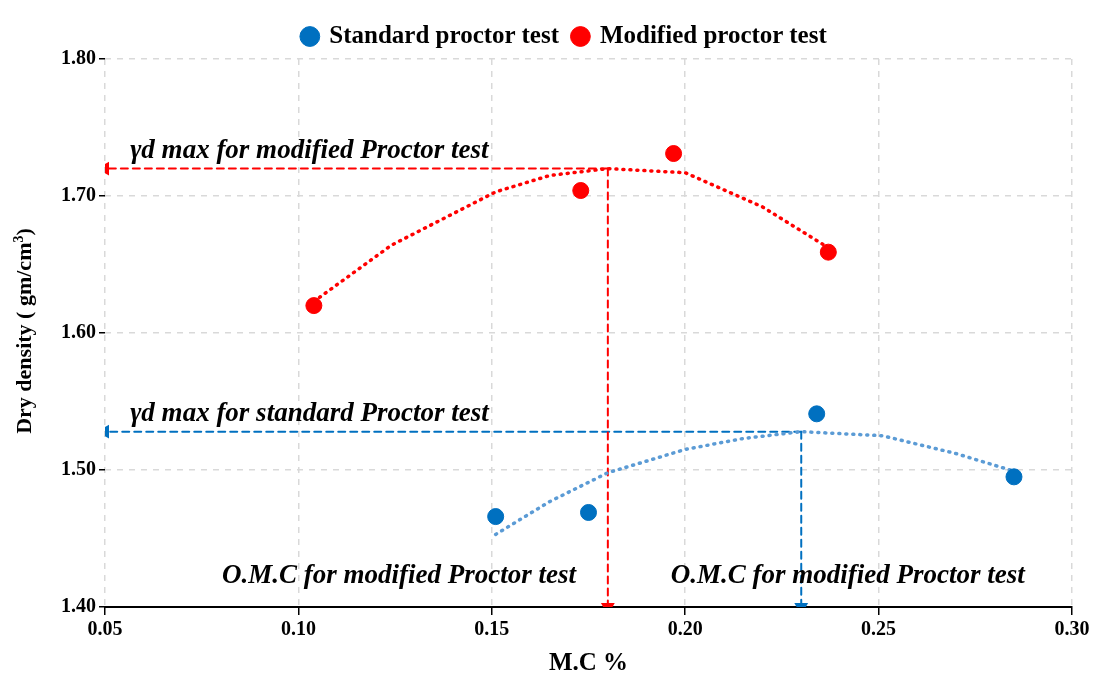 The width and height of the screenshot is (1098, 687). I want to click on y-tick-label: 1.70, so click(78, 194).